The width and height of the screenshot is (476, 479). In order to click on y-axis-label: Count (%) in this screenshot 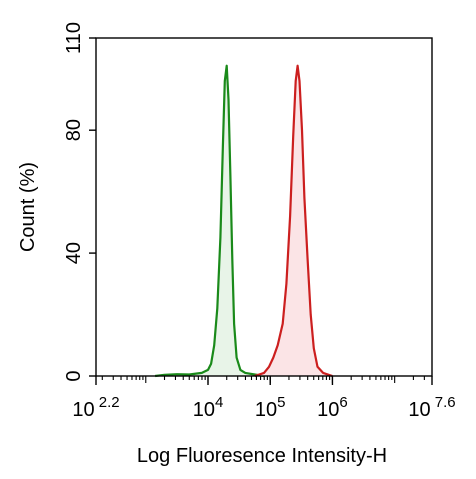, I will do `click(28, 207)`.